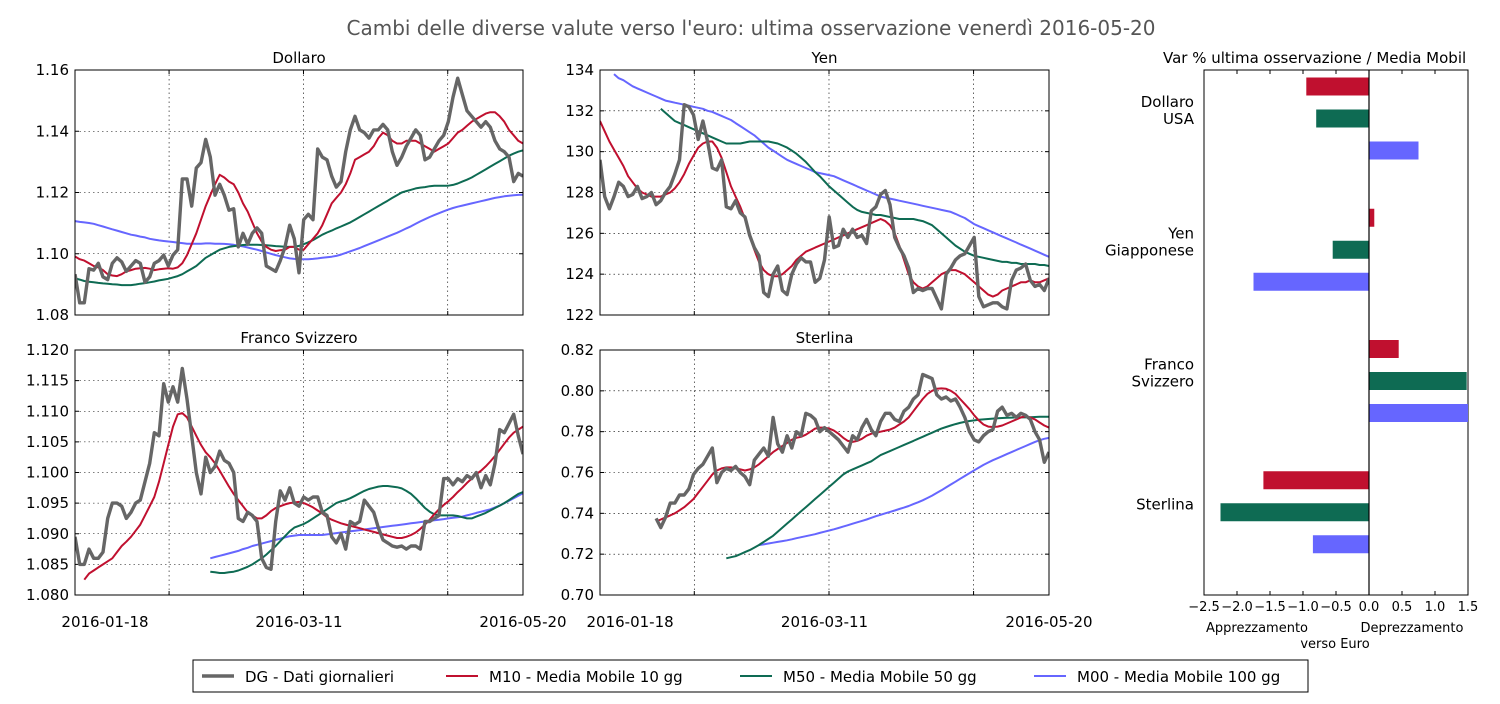  I want to click on y-tick-label: 1.080, so click(47, 595).